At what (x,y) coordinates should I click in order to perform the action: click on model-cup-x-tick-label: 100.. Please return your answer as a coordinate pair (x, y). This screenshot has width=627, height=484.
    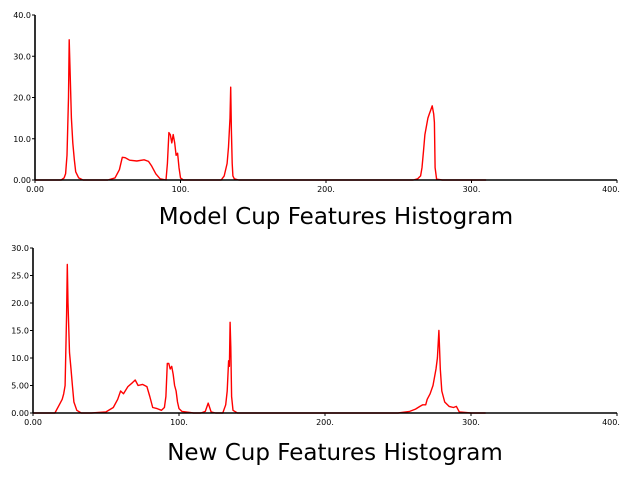
    Looking at the image, I should click on (181, 189).